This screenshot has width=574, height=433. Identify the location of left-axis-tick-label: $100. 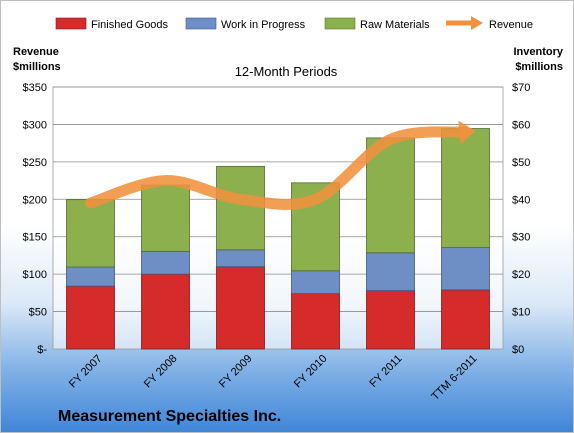
(35, 275).